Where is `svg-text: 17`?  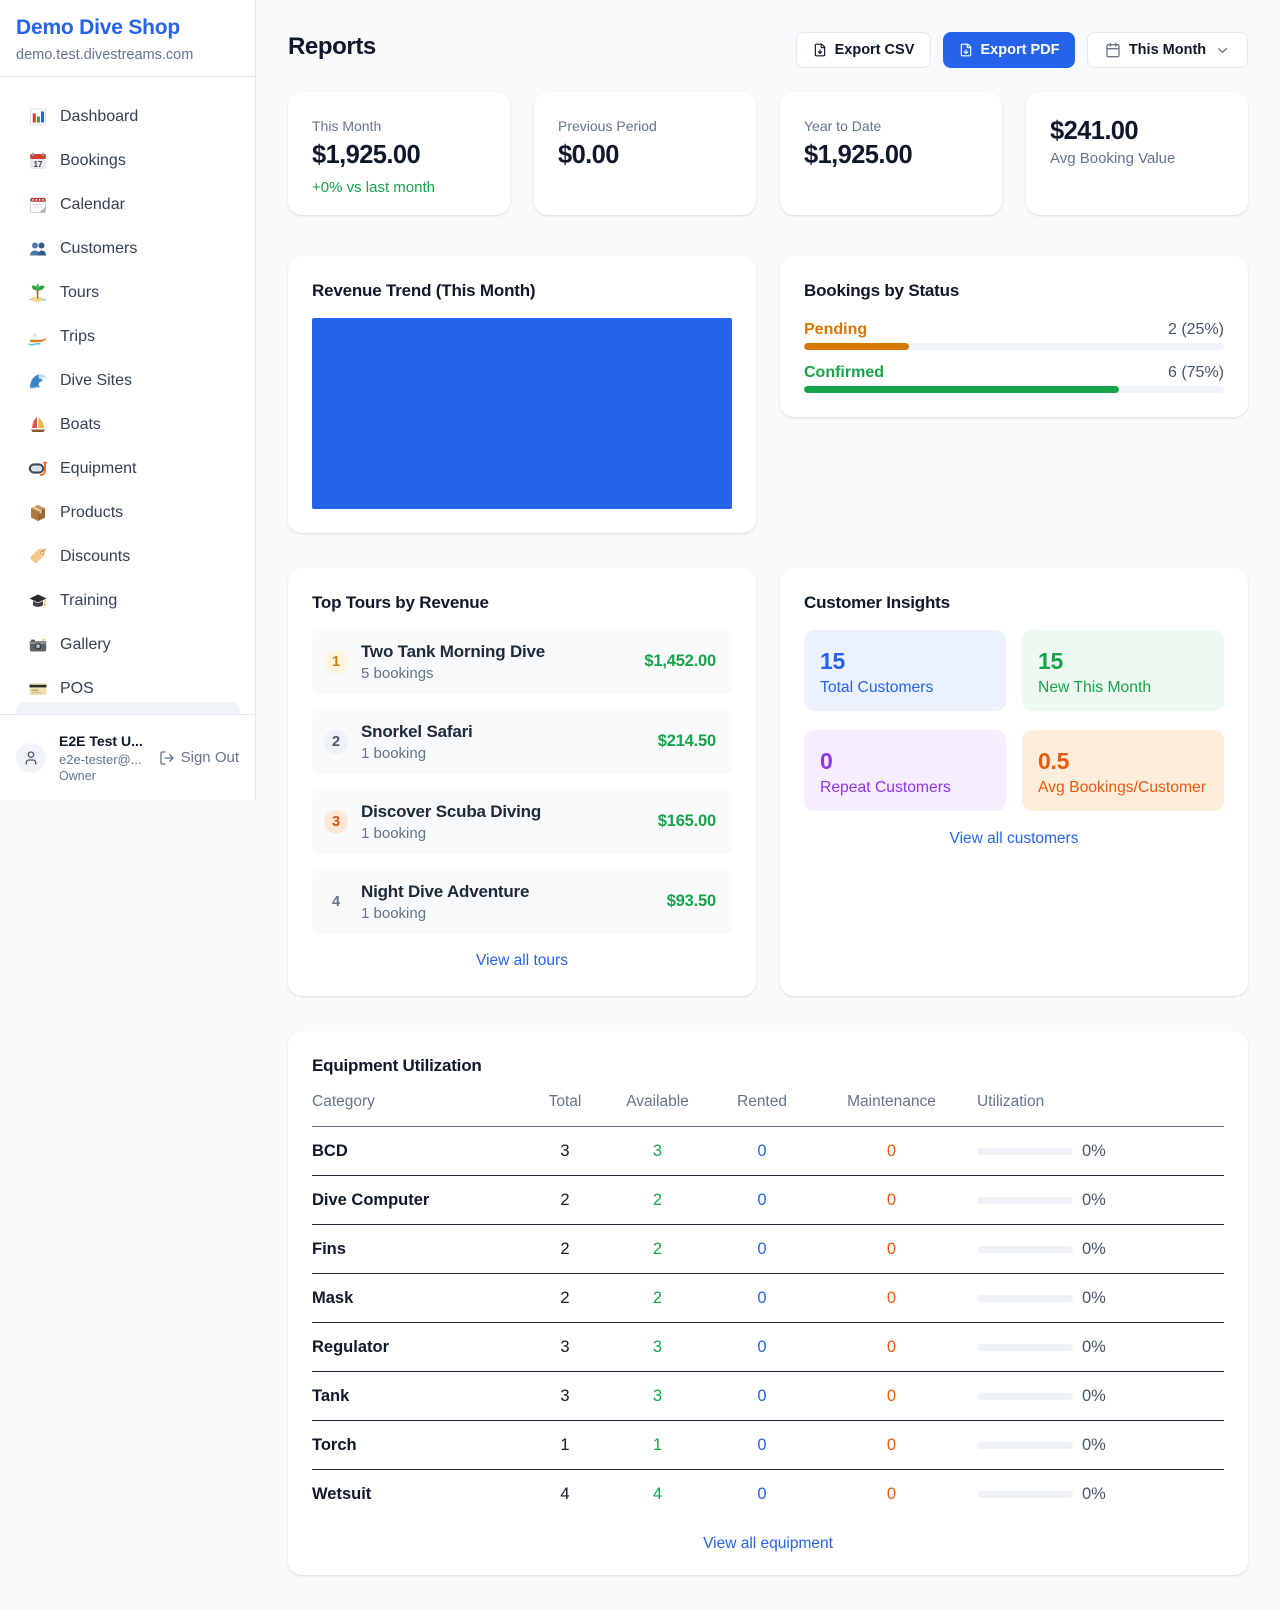
svg-text: 17 is located at coordinates (38, 164).